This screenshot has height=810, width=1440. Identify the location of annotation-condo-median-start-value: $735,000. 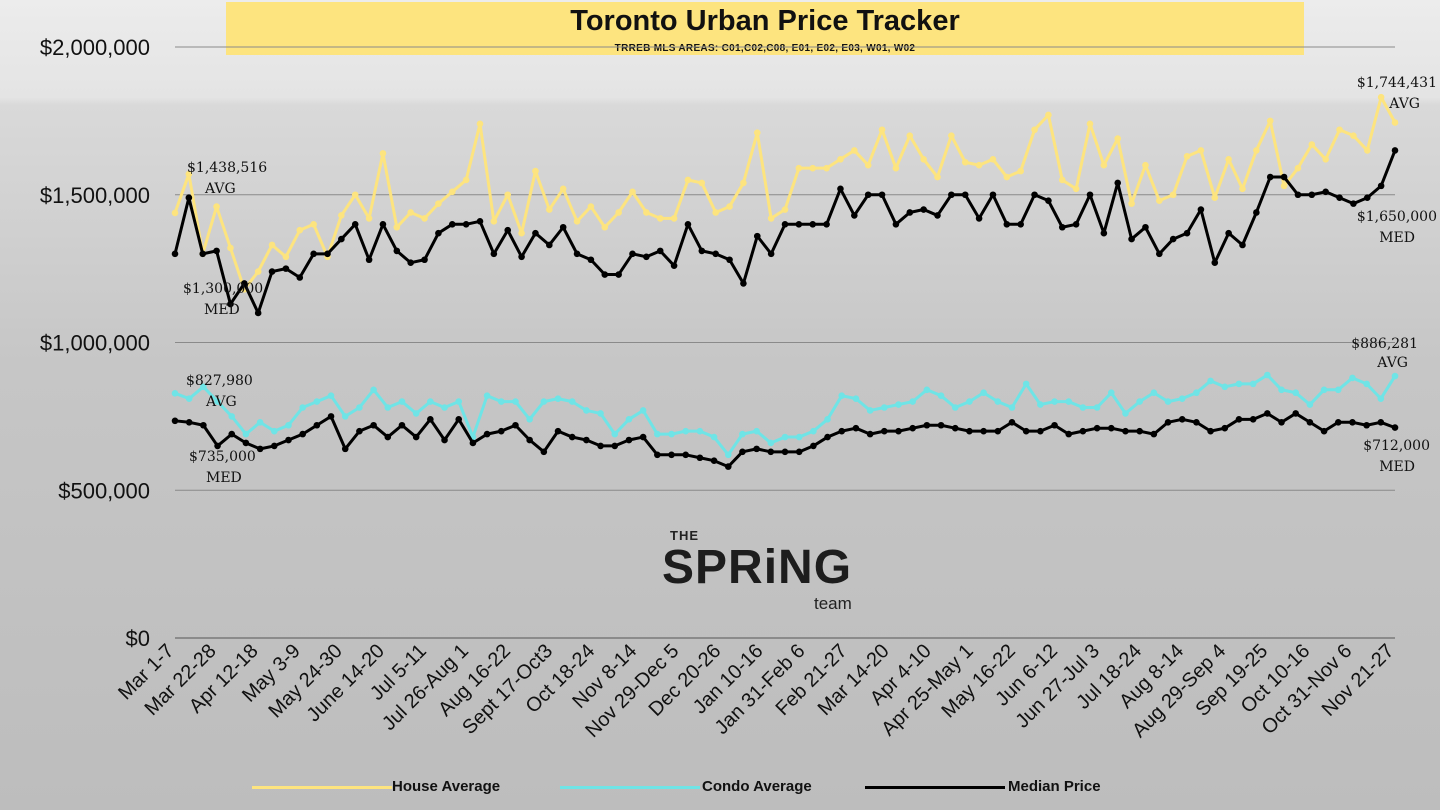
(222, 457).